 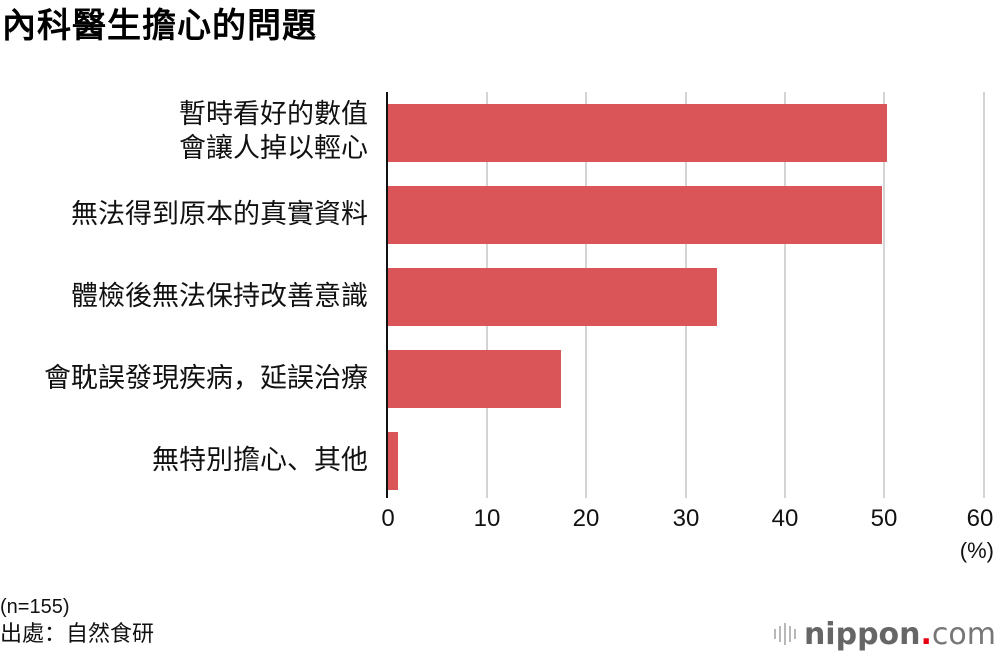 I want to click on x-tick-10: 10, so click(x=487, y=518).